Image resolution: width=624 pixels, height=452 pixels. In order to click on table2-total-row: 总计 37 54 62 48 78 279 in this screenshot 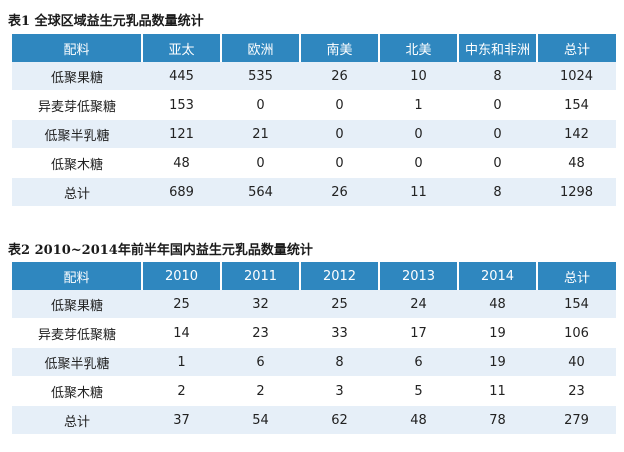, I will do `click(314, 420)`.